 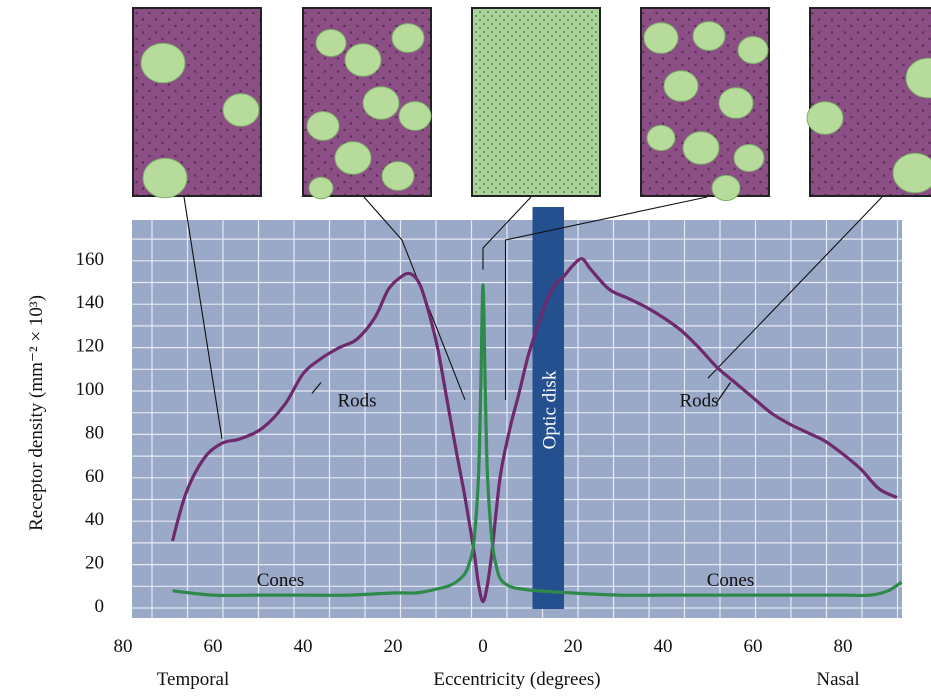 What do you see at coordinates (90, 302) in the screenshot?
I see `y-tick-label: 140` at bounding box center [90, 302].